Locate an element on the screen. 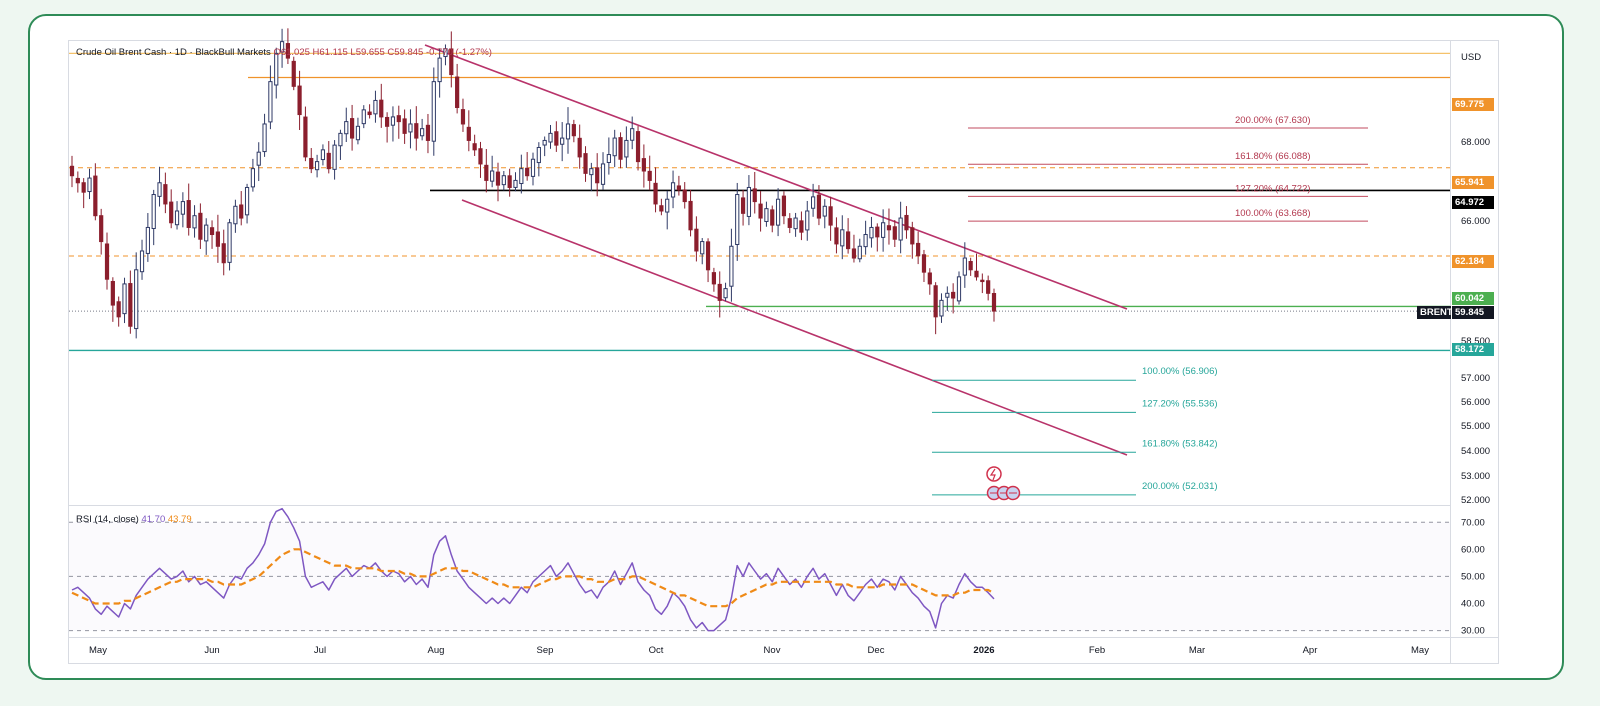  rsi-value: 41.70 is located at coordinates (153, 519).